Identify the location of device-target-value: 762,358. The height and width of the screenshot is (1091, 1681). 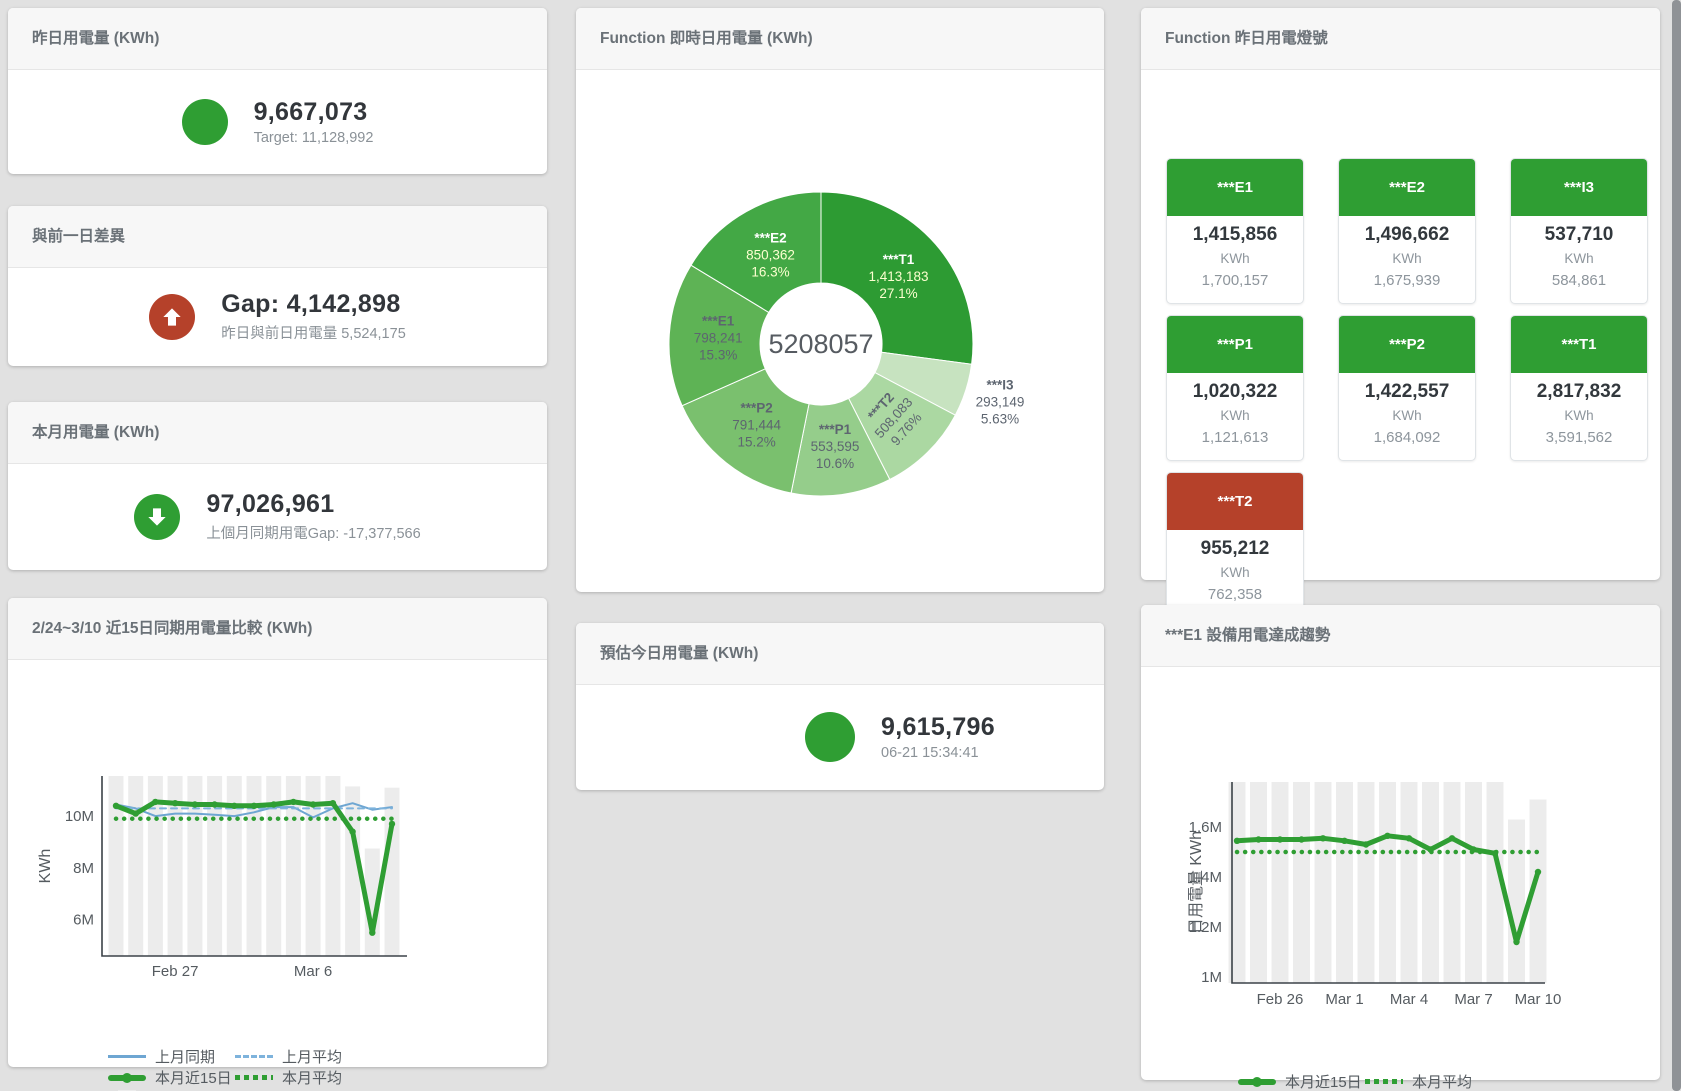
(1235, 594).